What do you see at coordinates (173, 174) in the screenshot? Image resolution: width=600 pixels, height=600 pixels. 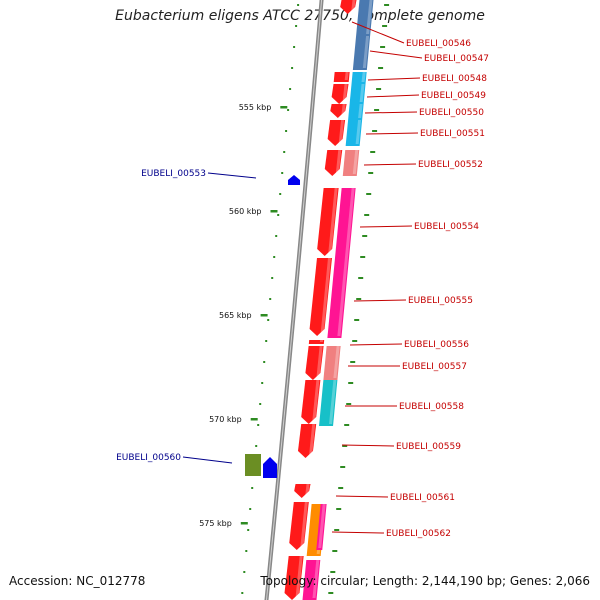 I see `gene-label-reverse: EUBELI_00553` at bounding box center [173, 174].